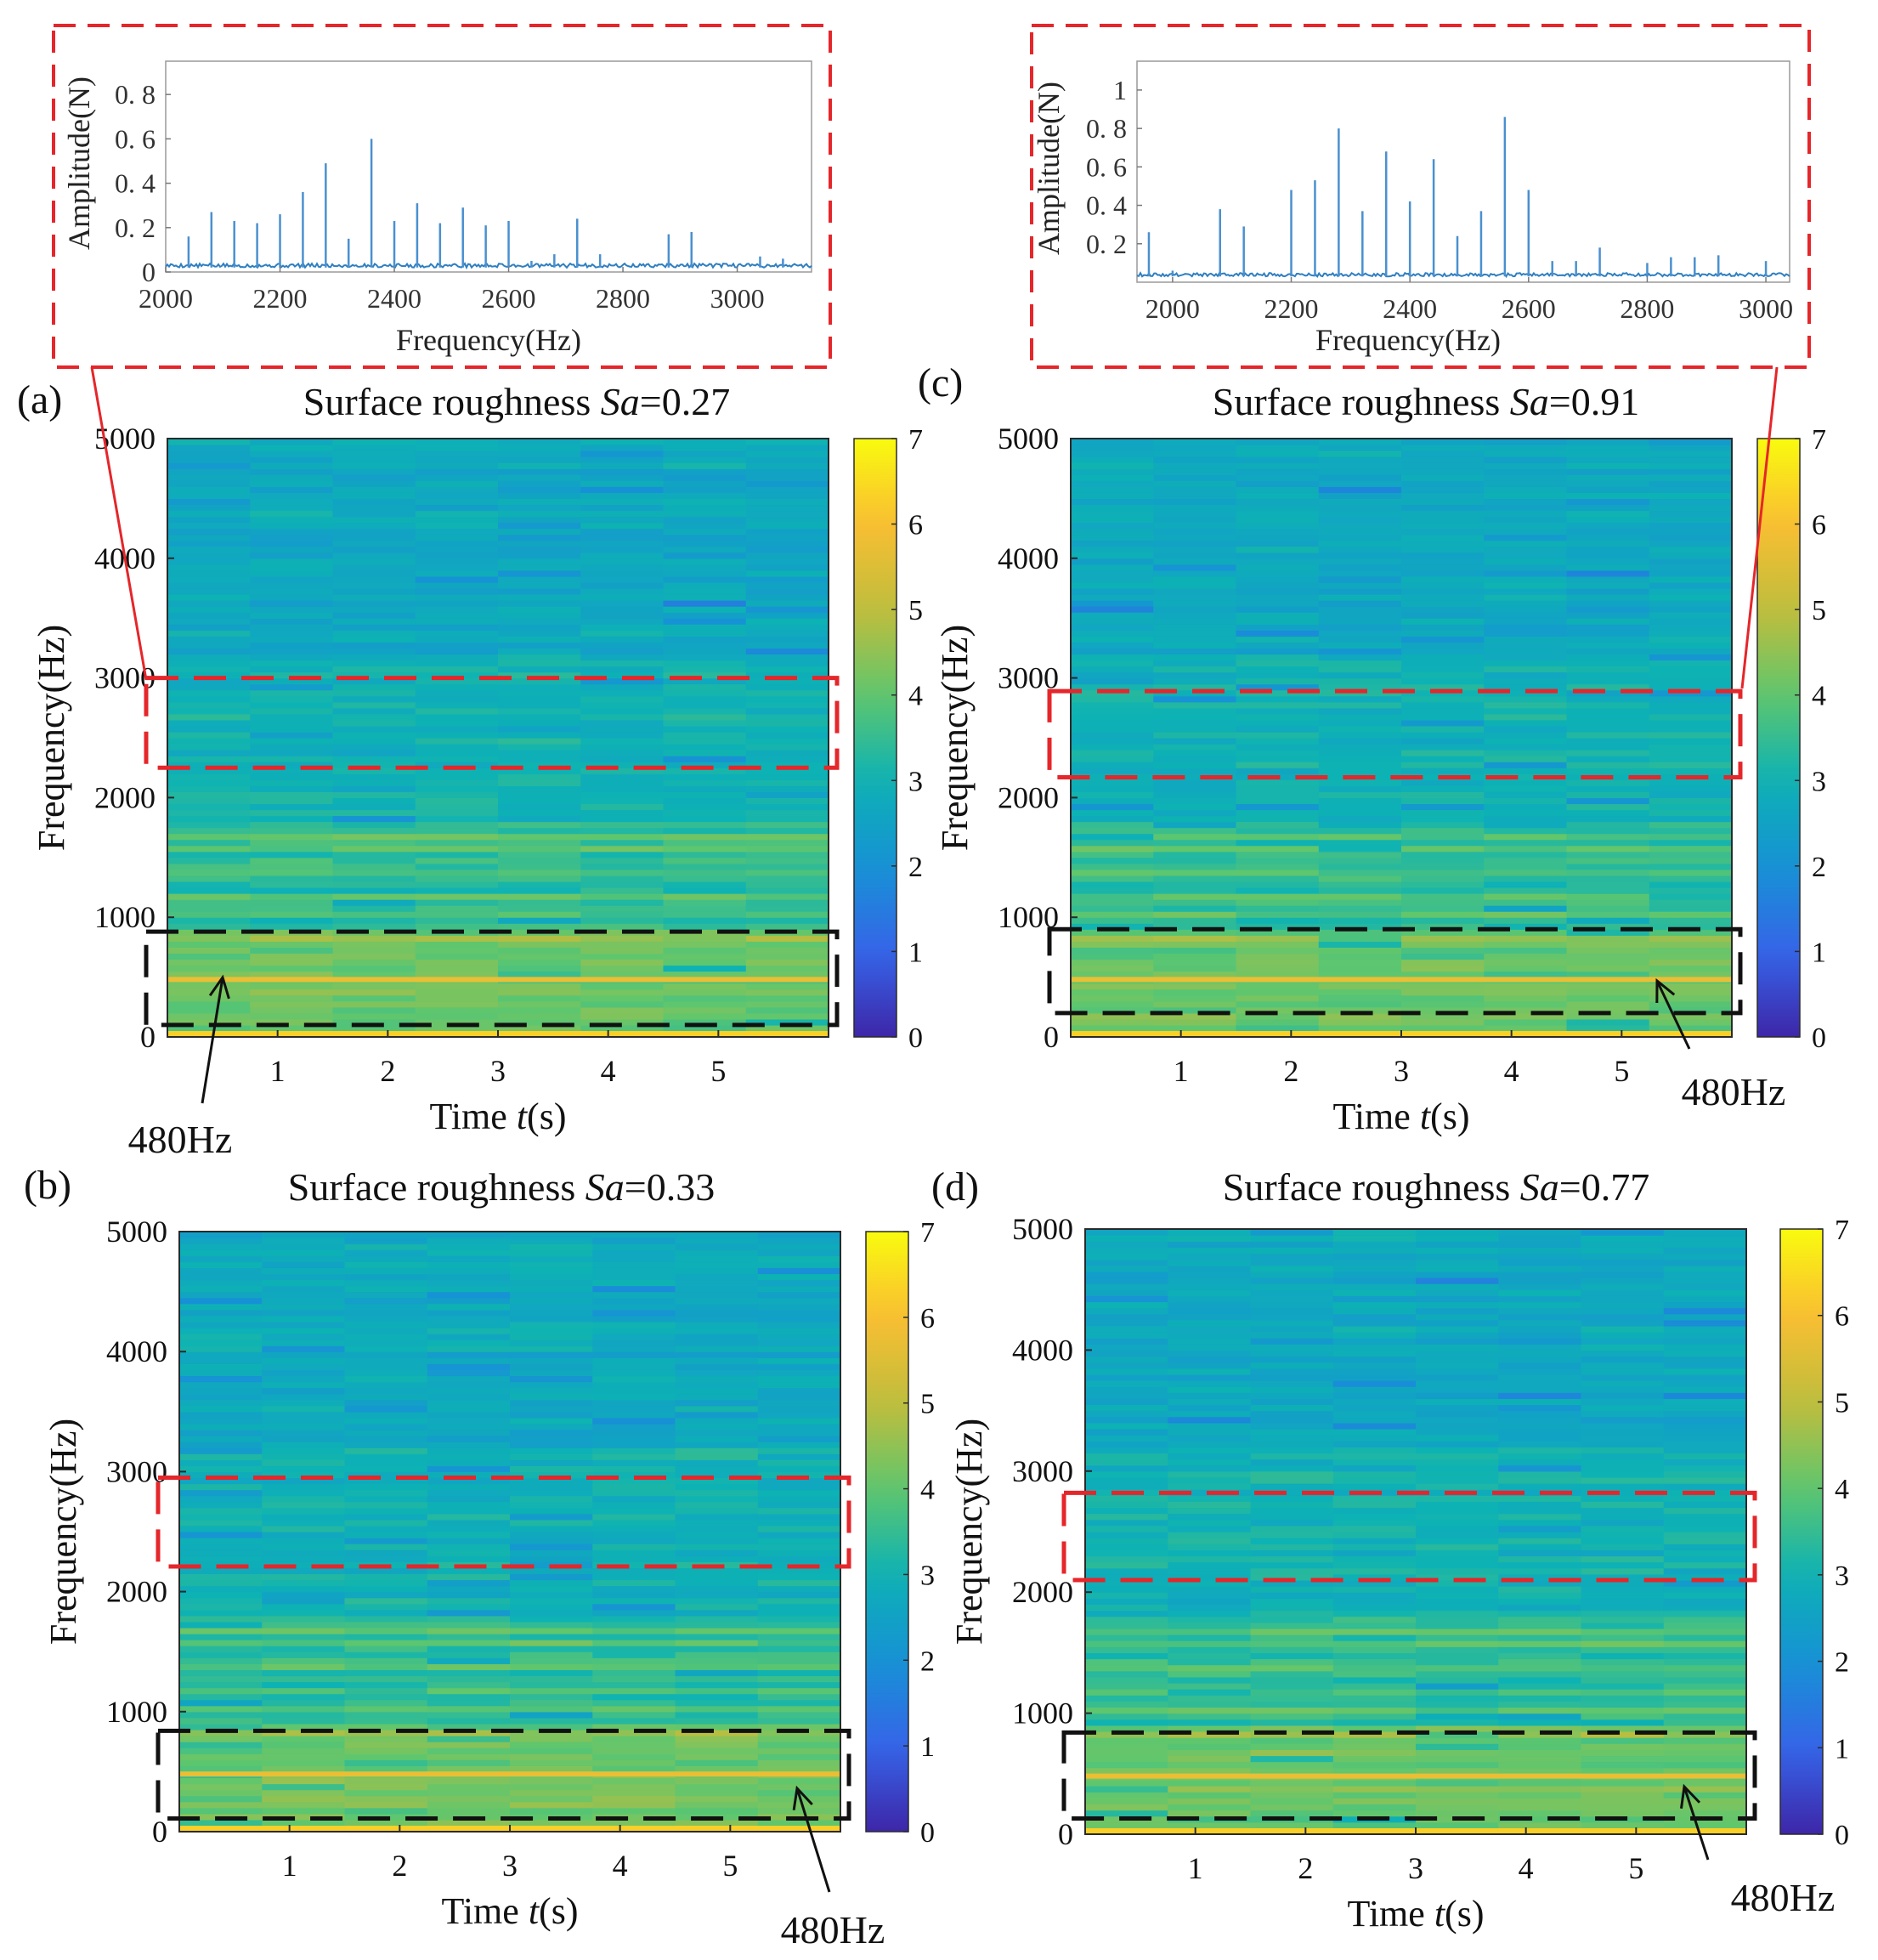  I want to click on x-axis-label-suffix: (s), so click(1449, 1116).